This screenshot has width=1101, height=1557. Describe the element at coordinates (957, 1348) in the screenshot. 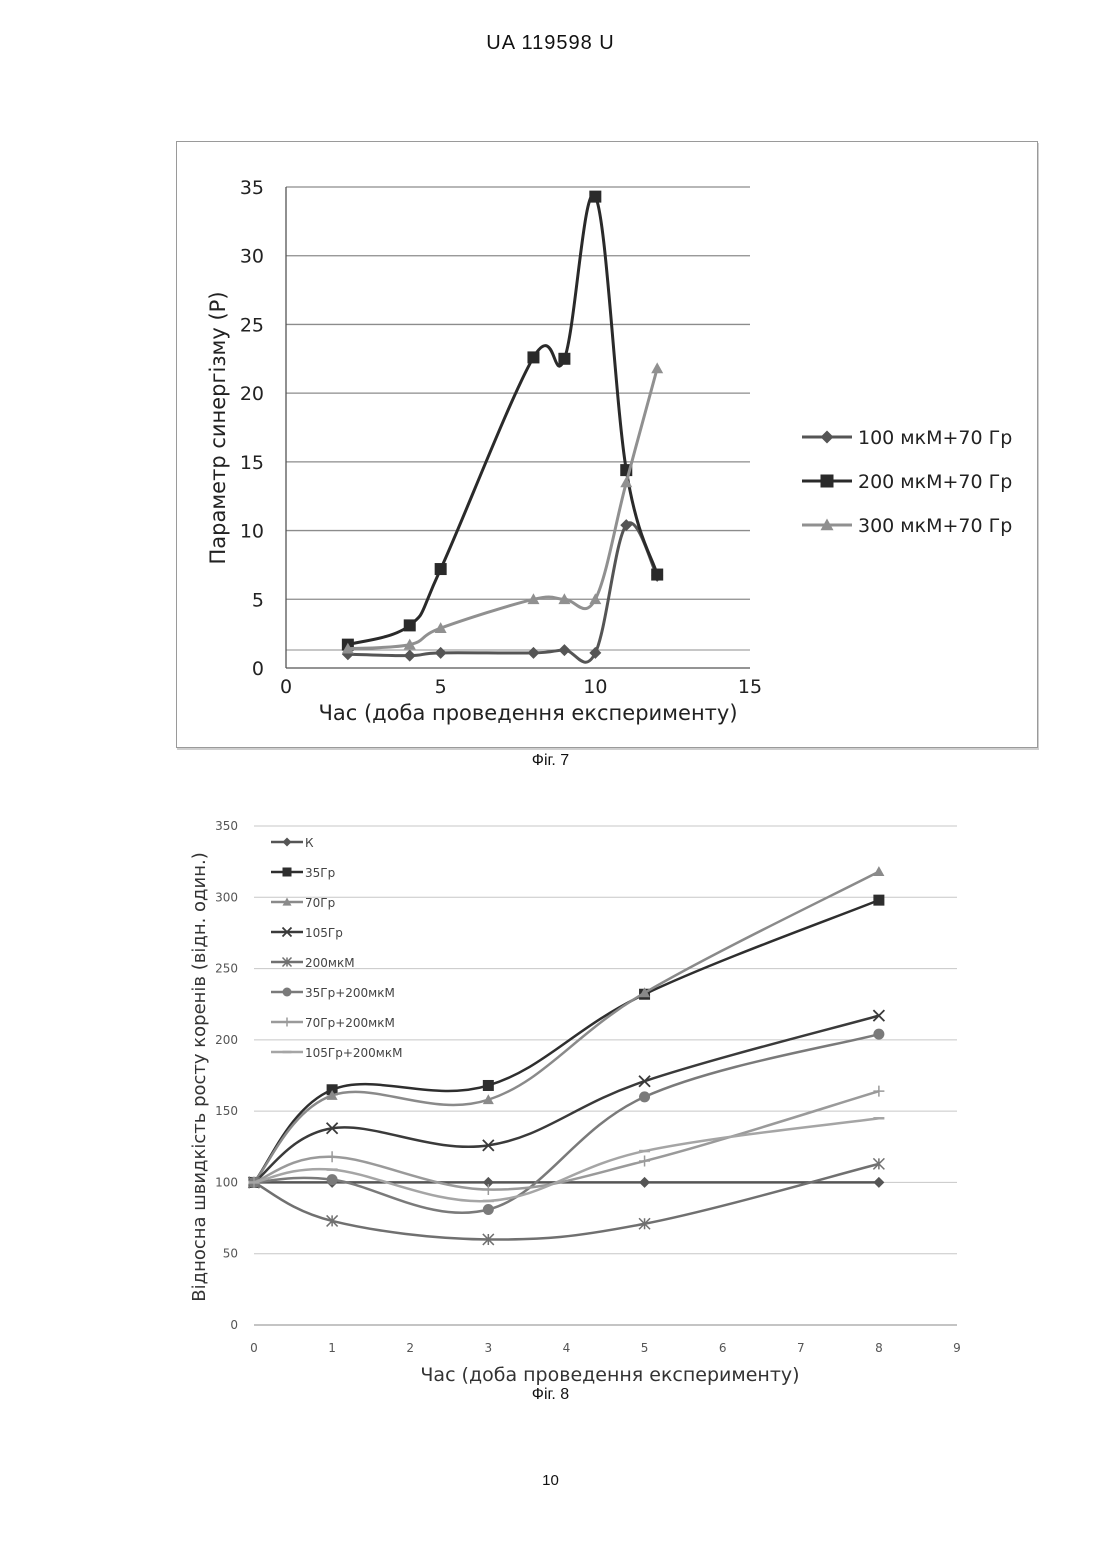

I see `x-tick-label: 9` at that location.